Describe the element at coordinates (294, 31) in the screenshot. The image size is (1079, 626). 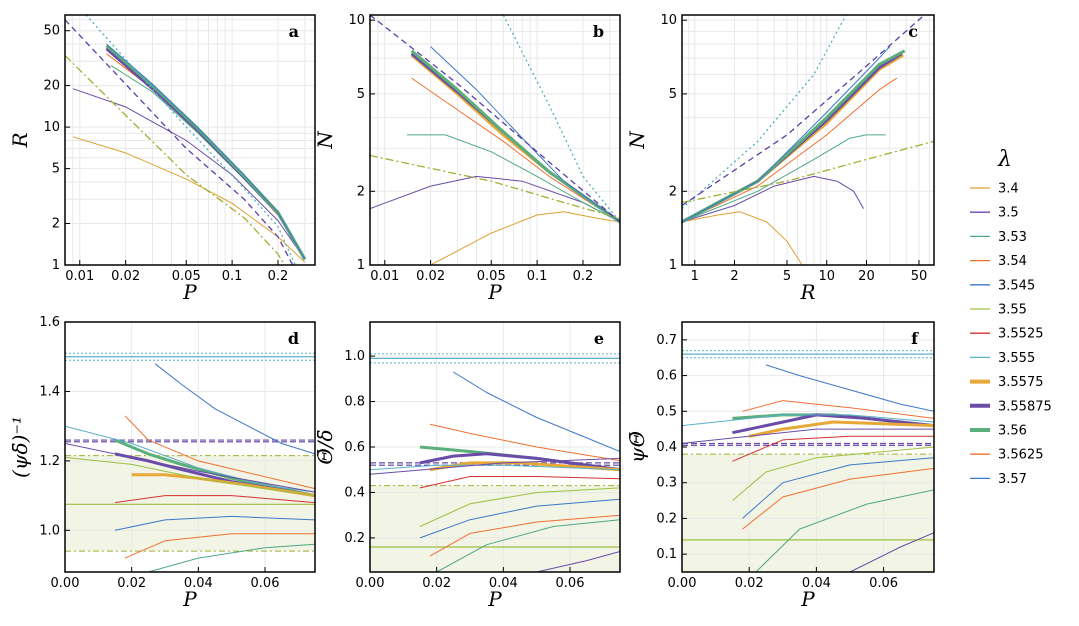
I see `panel-letter: a` at that location.